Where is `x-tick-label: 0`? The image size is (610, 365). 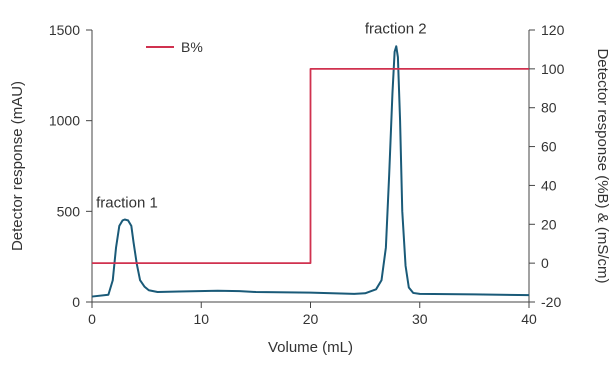 x-tick-label: 0 is located at coordinates (92, 319).